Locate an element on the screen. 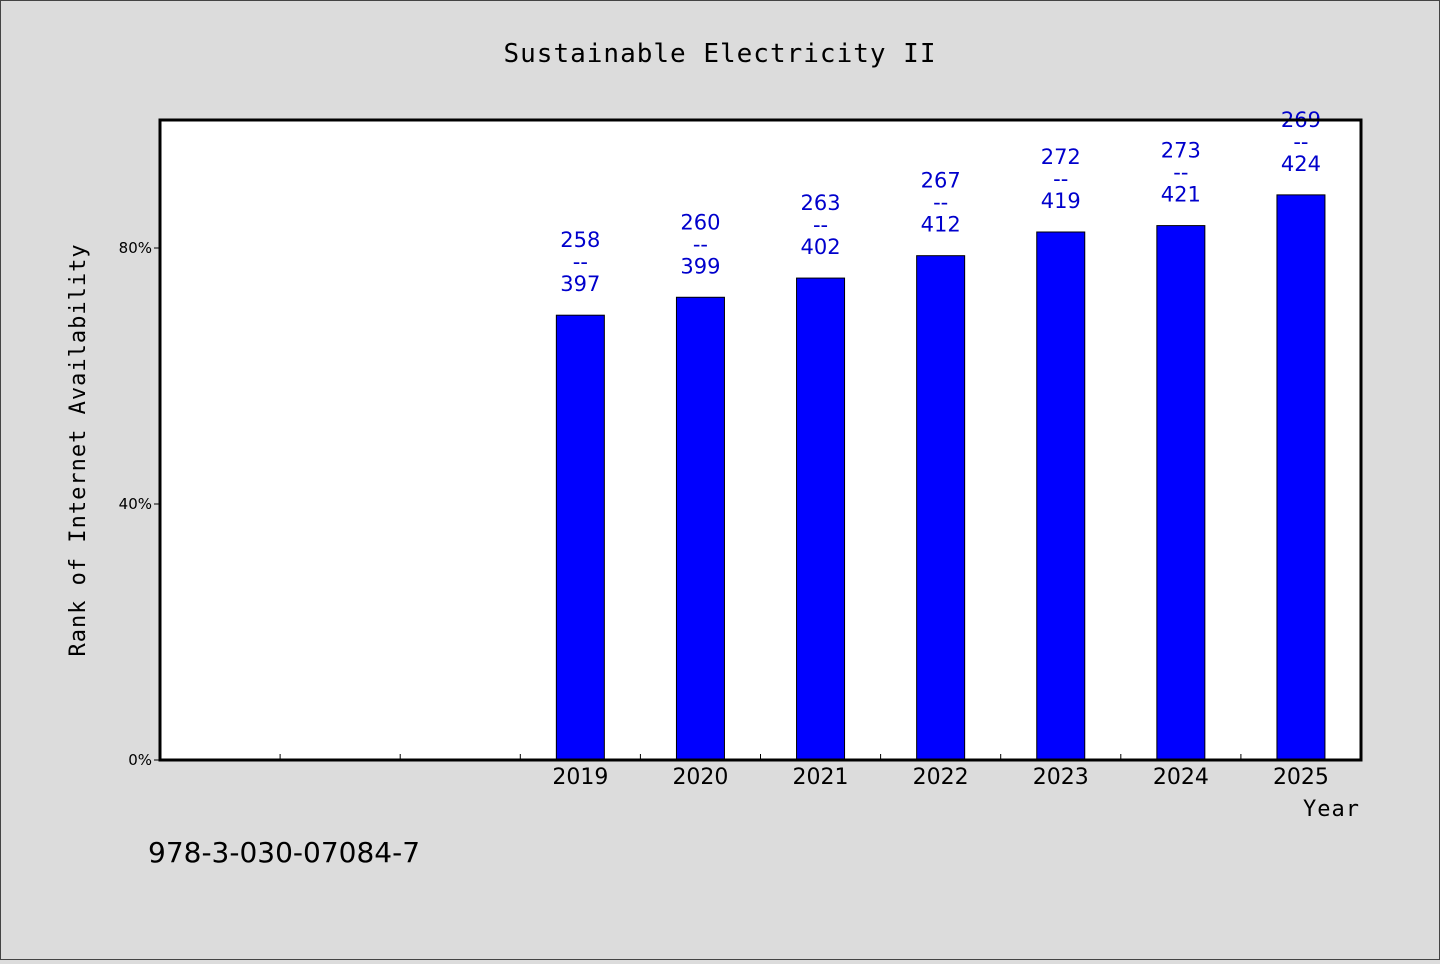  x-tick-label: 2020 is located at coordinates (700, 777).